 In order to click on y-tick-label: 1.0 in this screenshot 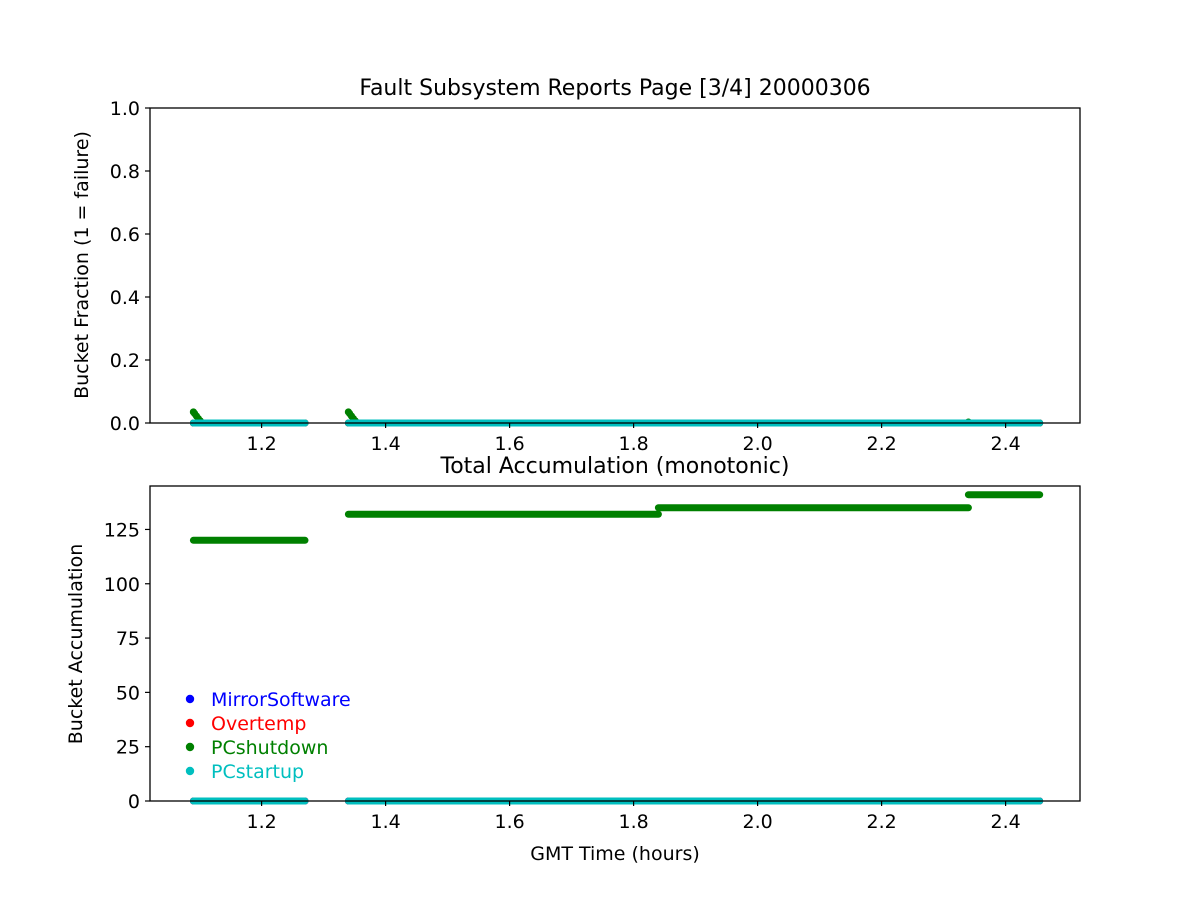, I will do `click(125, 109)`.